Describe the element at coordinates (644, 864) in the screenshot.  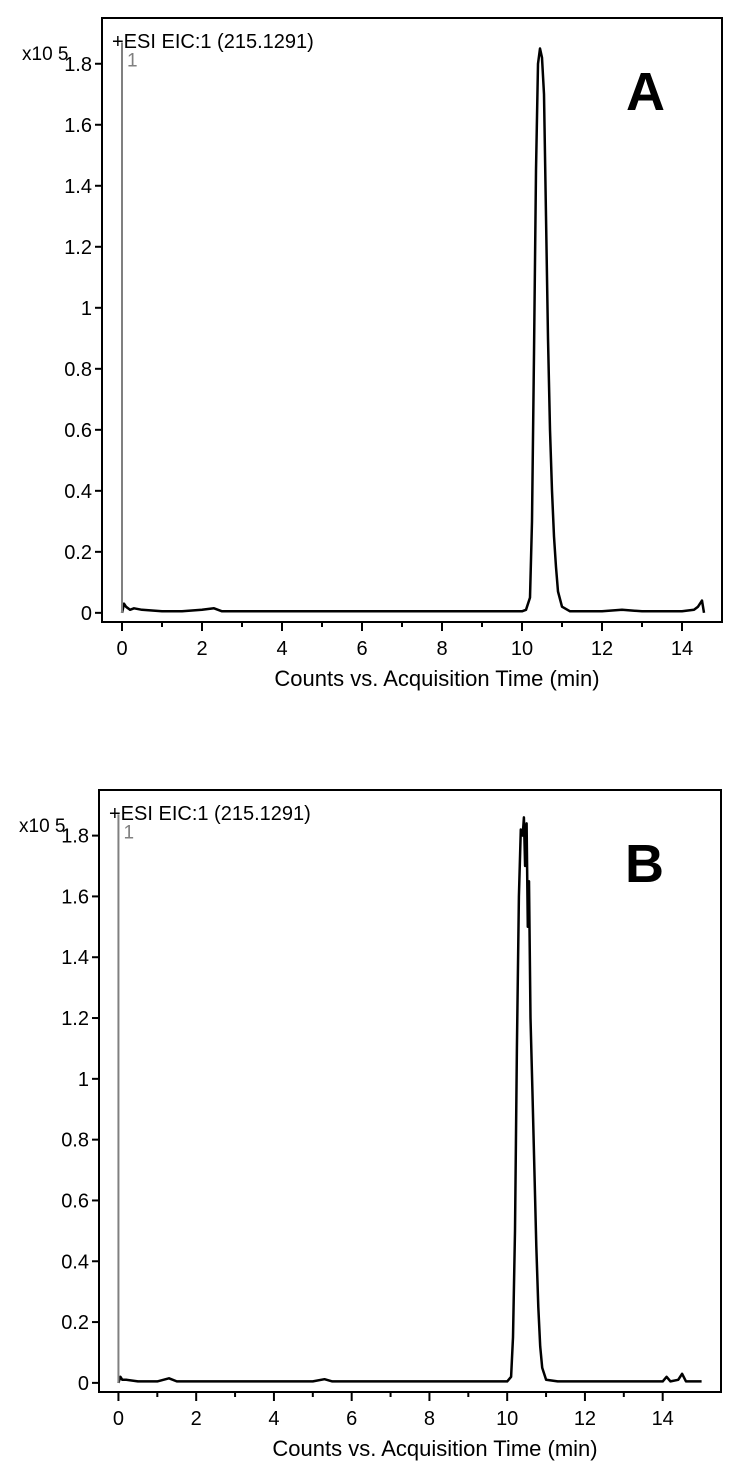
I see `panel-letter: B` at that location.